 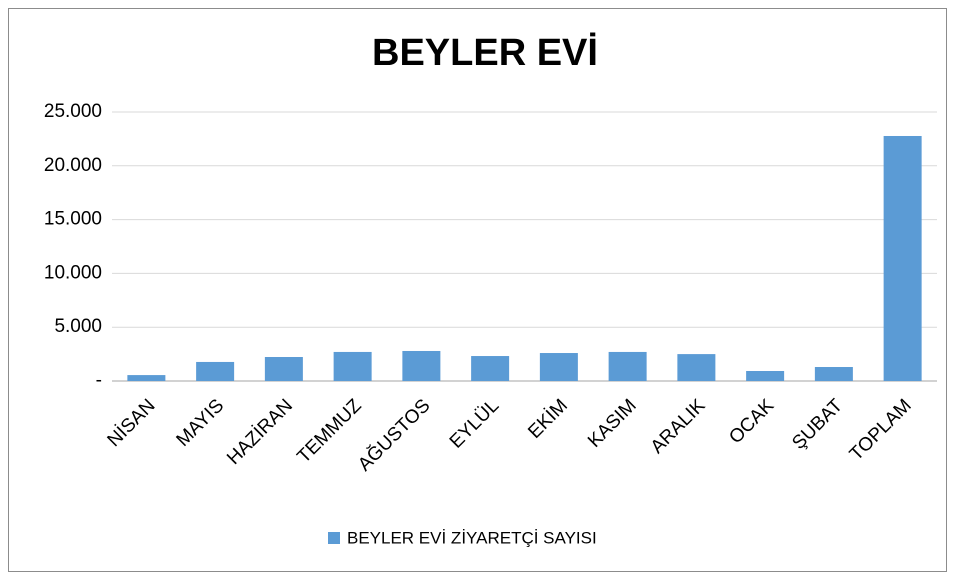 What do you see at coordinates (73, 165) in the screenshot?
I see `y-tick-label: 20.000` at bounding box center [73, 165].